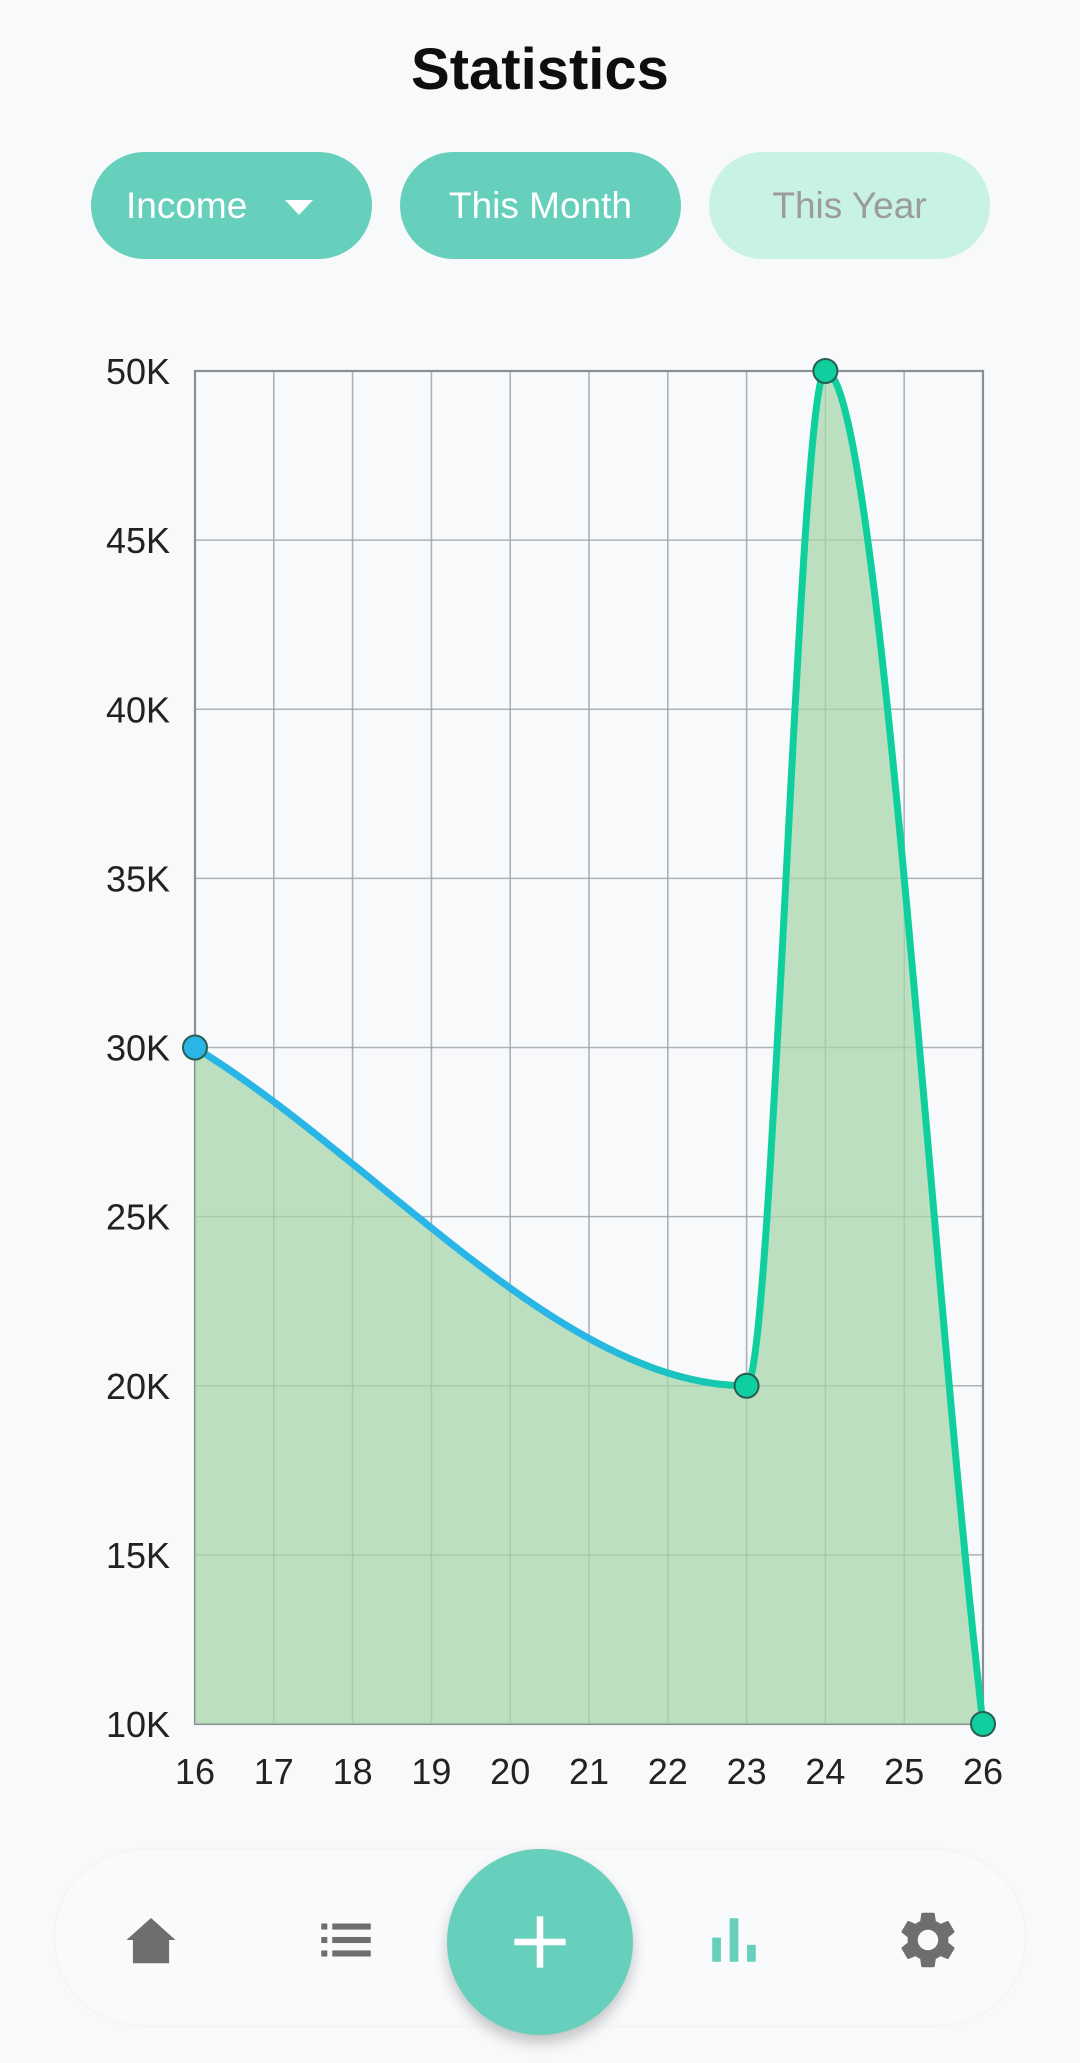 The width and height of the screenshot is (1080, 2063). What do you see at coordinates (195, 1771) in the screenshot?
I see `x-tick-label: 16` at bounding box center [195, 1771].